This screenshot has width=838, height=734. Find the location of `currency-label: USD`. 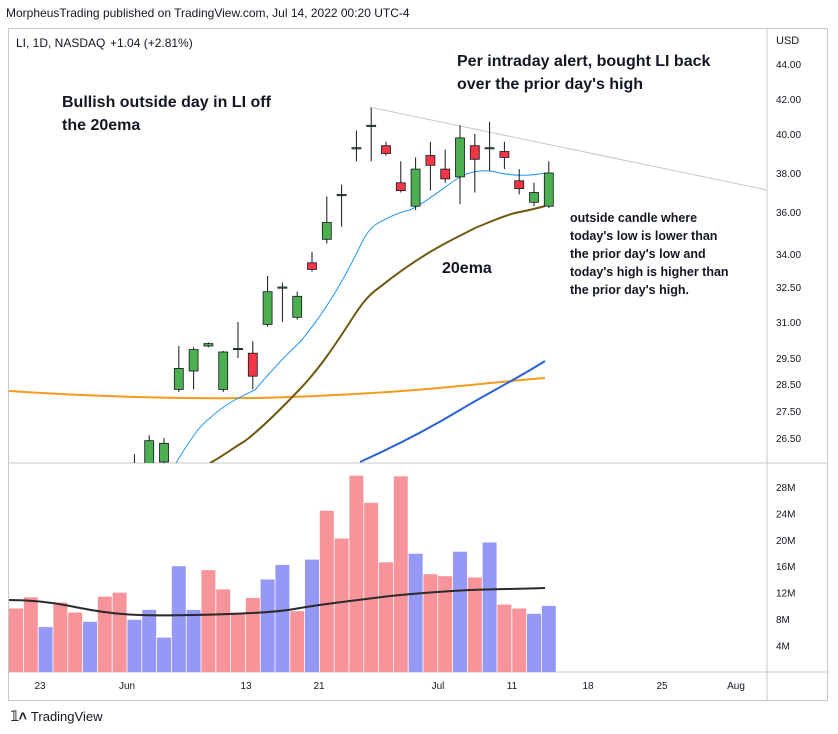

currency-label: USD is located at coordinates (787, 41).